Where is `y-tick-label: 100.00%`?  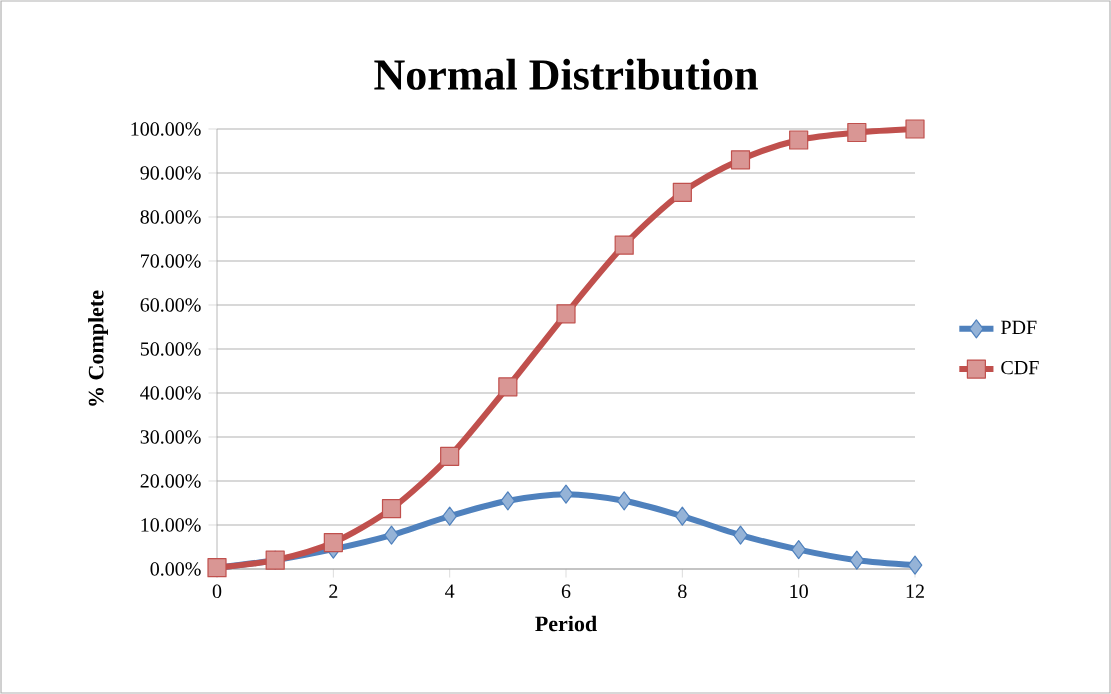 y-tick-label: 100.00% is located at coordinates (166, 129).